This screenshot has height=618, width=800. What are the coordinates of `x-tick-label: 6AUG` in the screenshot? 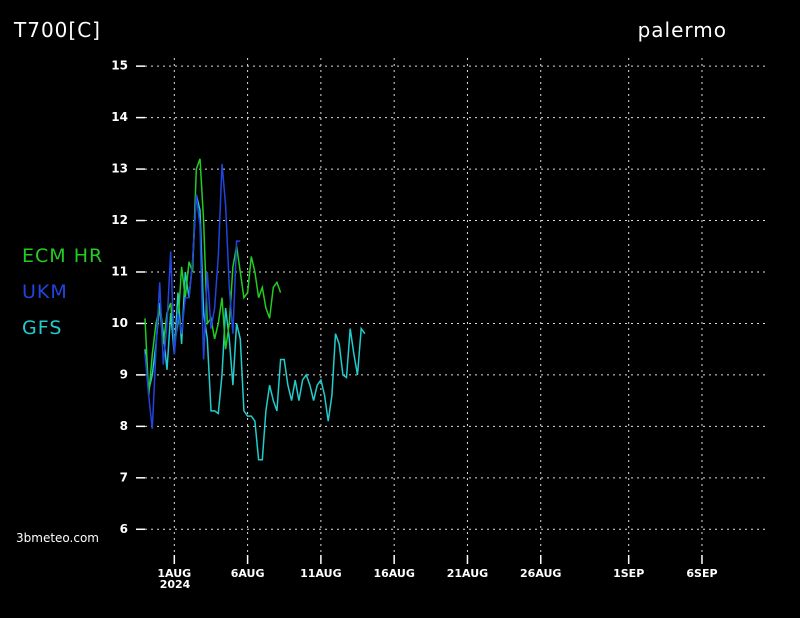 It's located at (248, 573).